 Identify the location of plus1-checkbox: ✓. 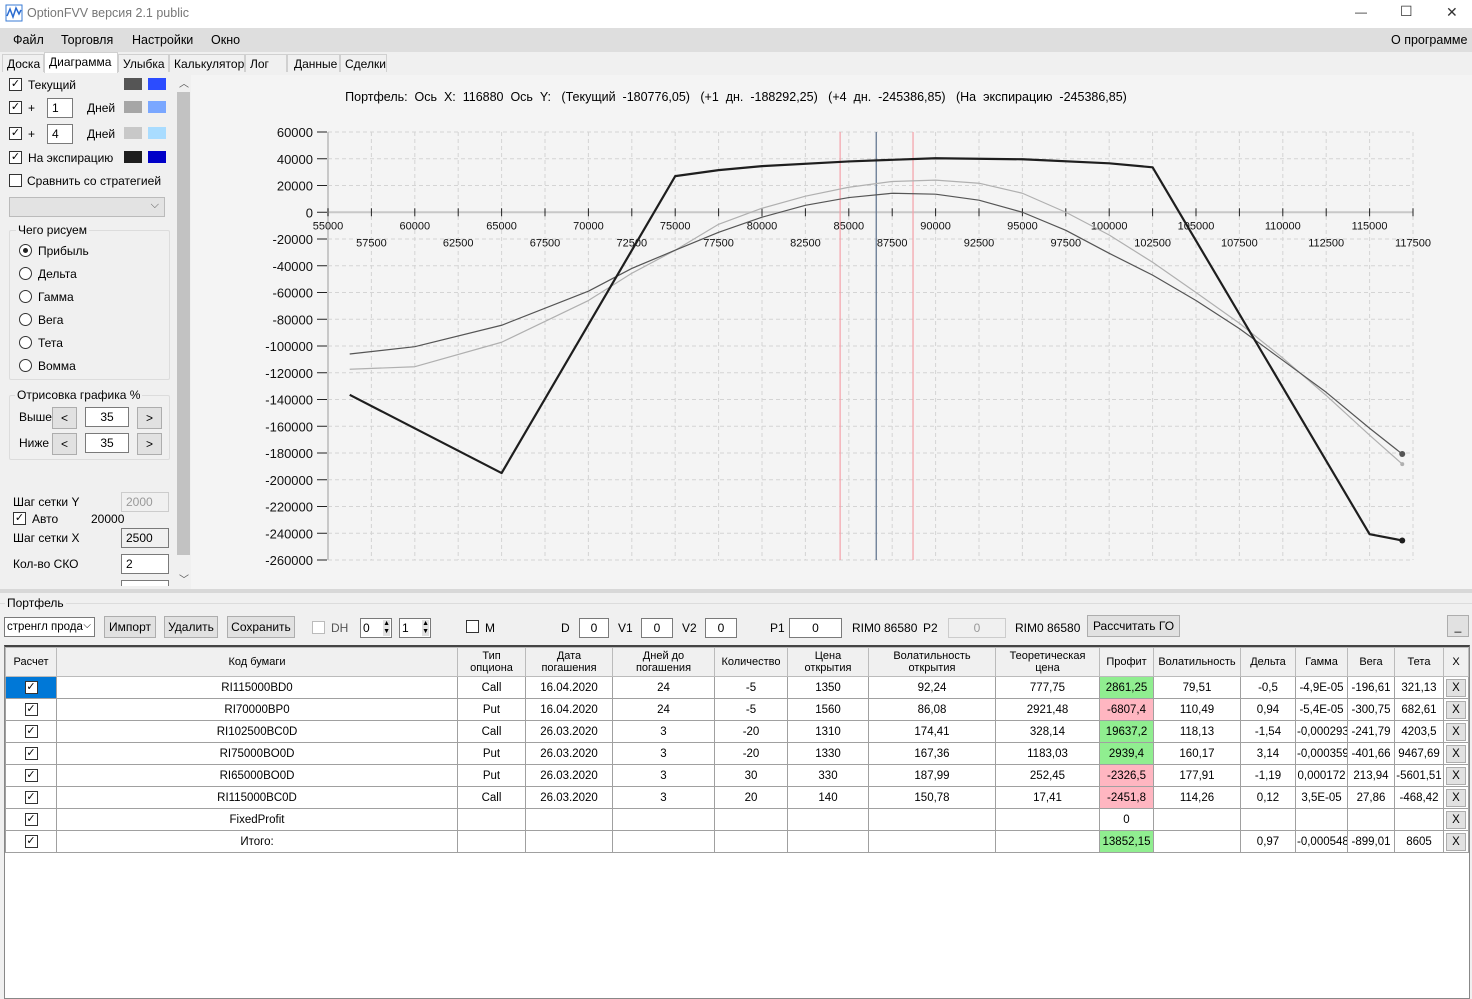
(15, 107).